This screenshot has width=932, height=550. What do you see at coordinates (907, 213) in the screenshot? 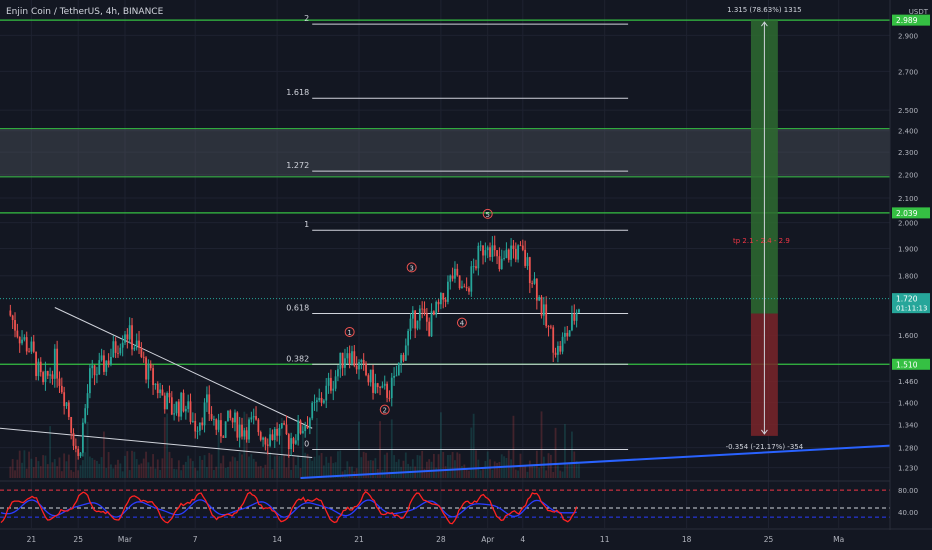
I see `price-badge-text: 2.039` at bounding box center [907, 213].